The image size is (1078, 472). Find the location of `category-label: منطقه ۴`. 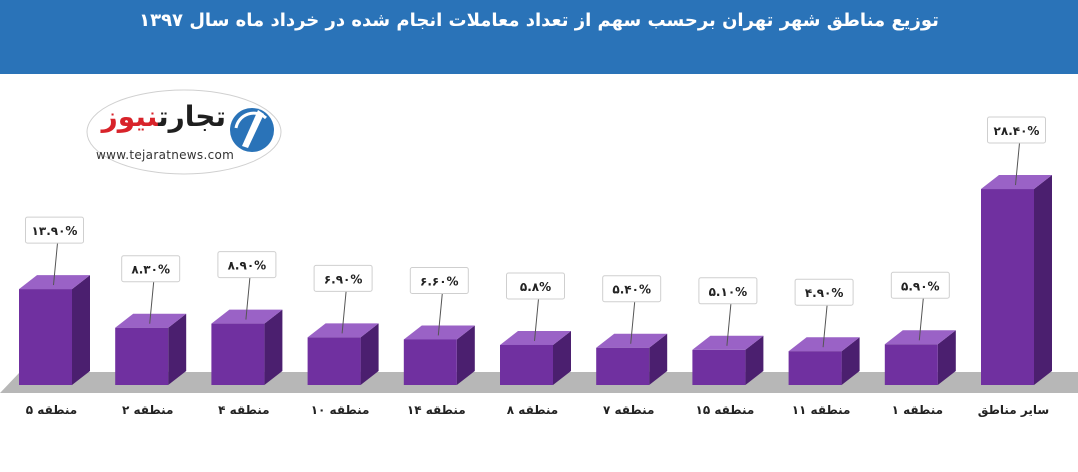

category-label: منطقه ۴ is located at coordinates (243, 410).